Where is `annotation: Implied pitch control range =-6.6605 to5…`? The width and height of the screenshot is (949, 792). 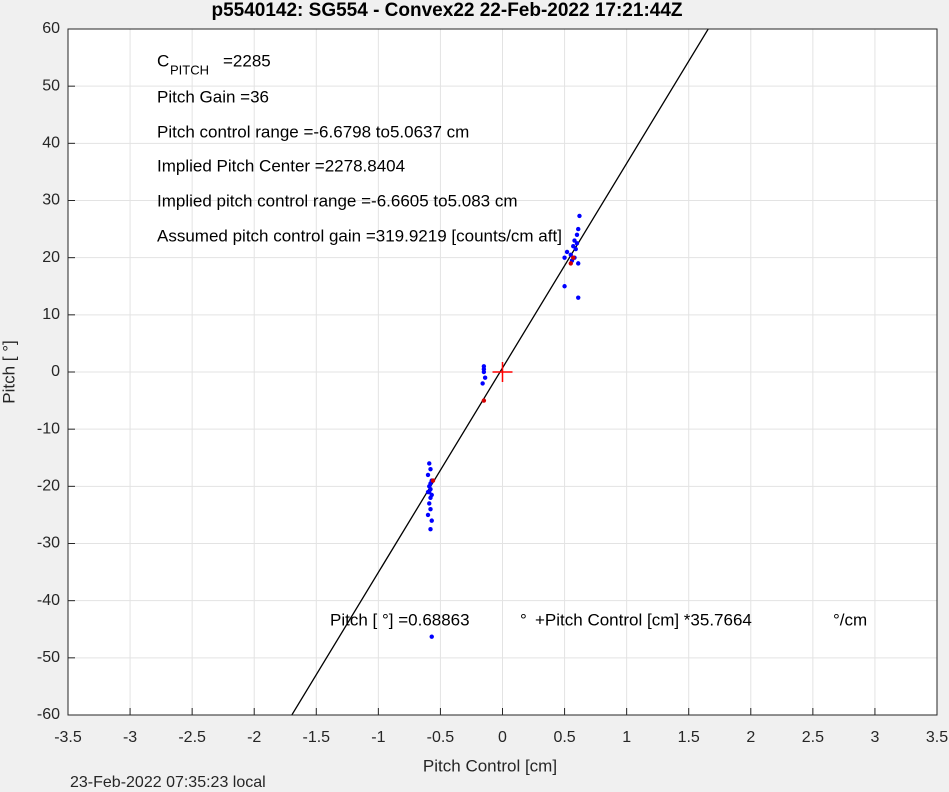
annotation: Implied pitch control range =-6.6605 to5… is located at coordinates (337, 200).